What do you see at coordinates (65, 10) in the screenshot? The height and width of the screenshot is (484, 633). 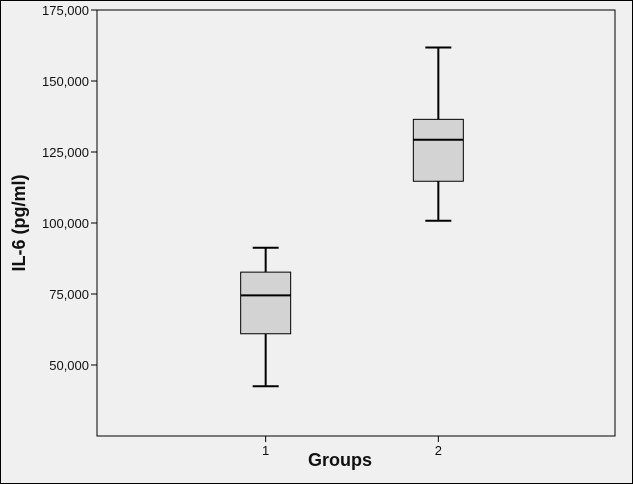 I see `y-tick-label: 175,000` at bounding box center [65, 10].